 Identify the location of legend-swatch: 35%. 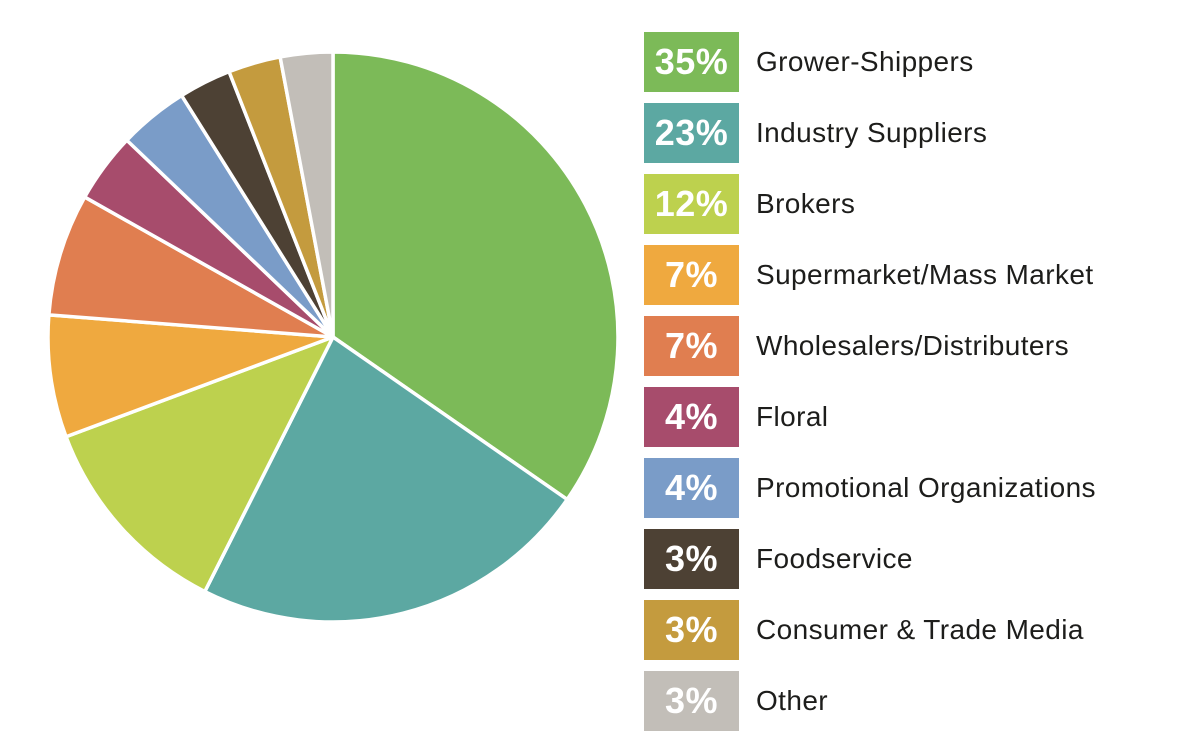
(691, 62).